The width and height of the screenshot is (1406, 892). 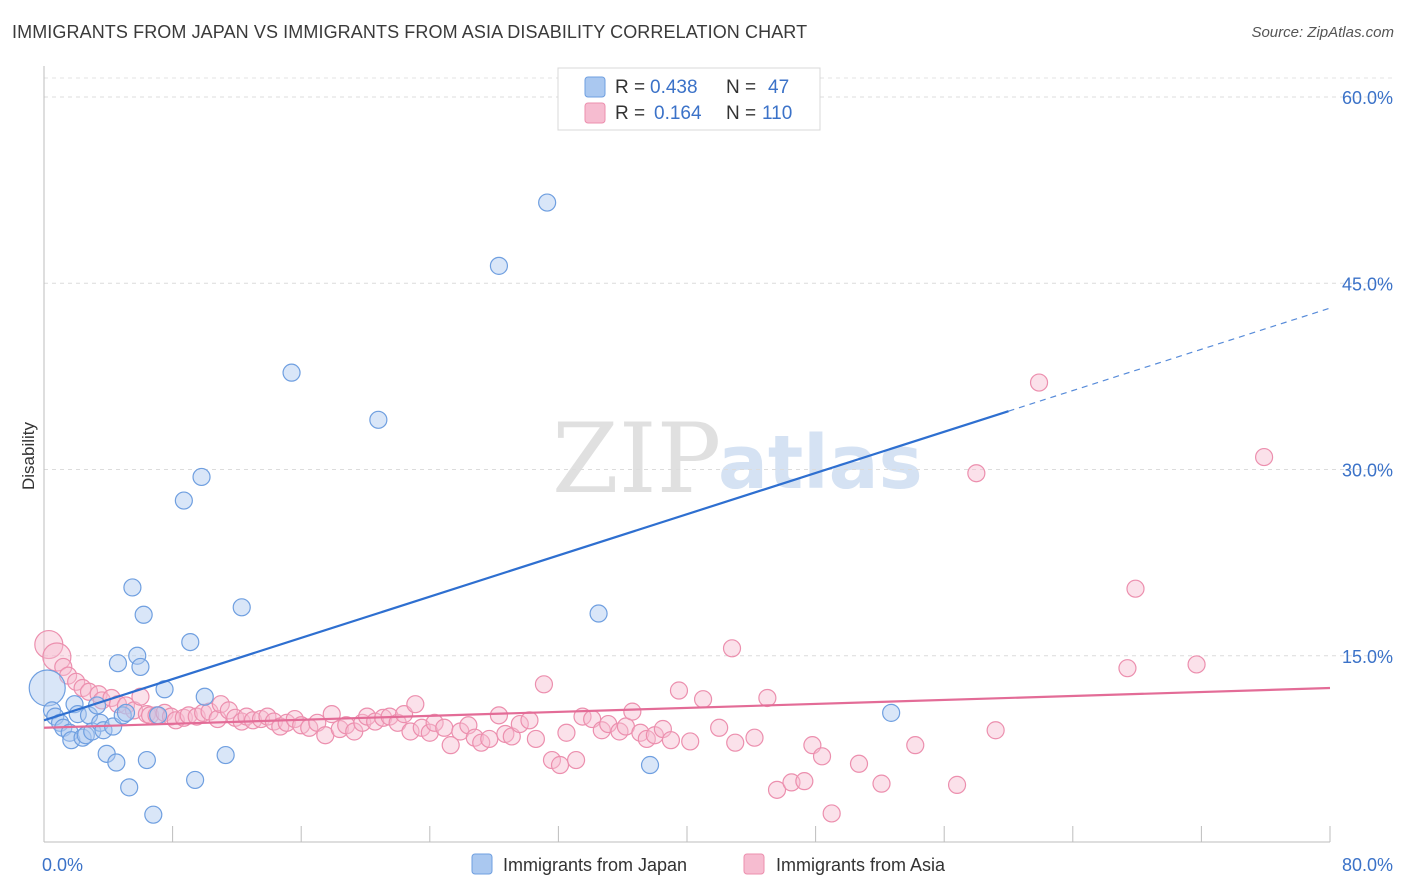 I want to click on x-tick-labels: 0.0% 80.0%, so click(x=717, y=865).